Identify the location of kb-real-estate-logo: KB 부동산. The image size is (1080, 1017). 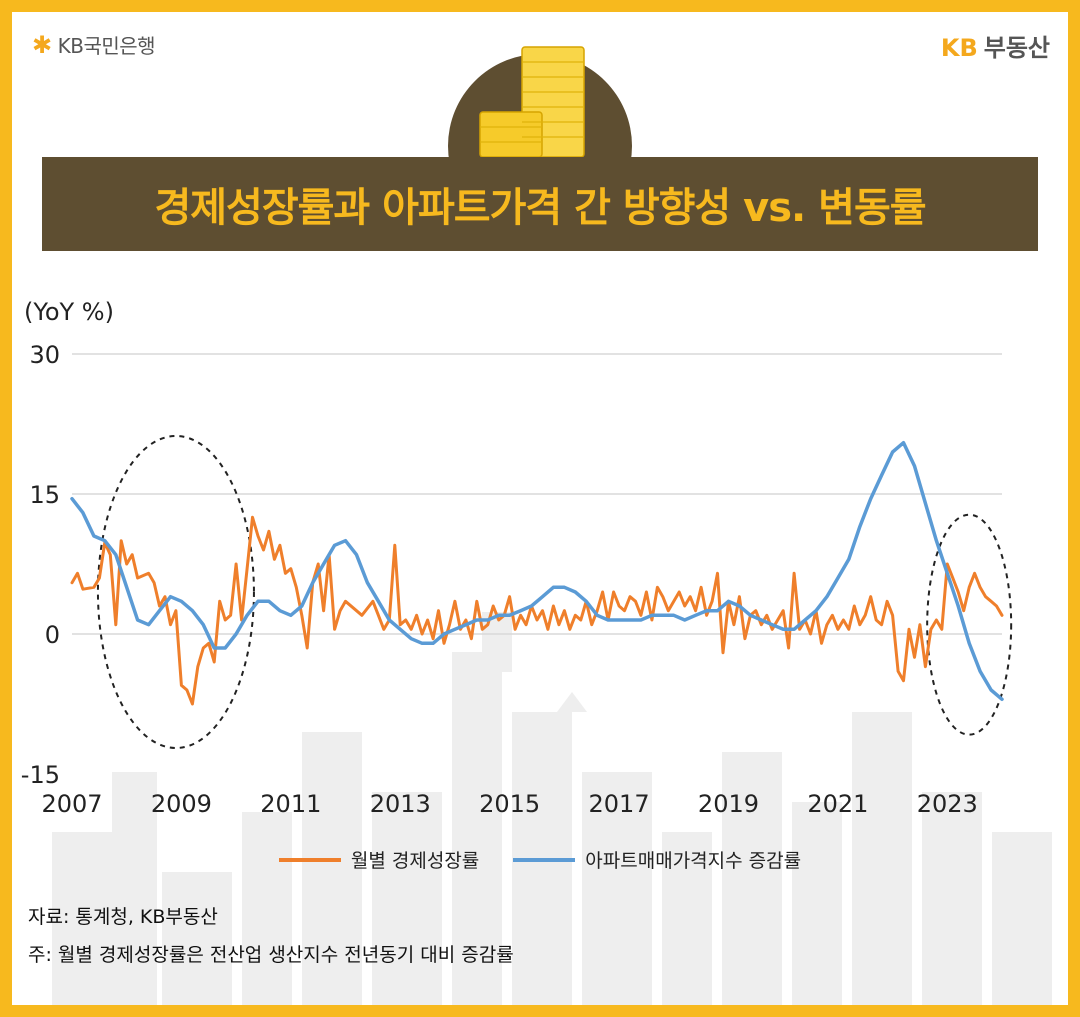
(995, 45).